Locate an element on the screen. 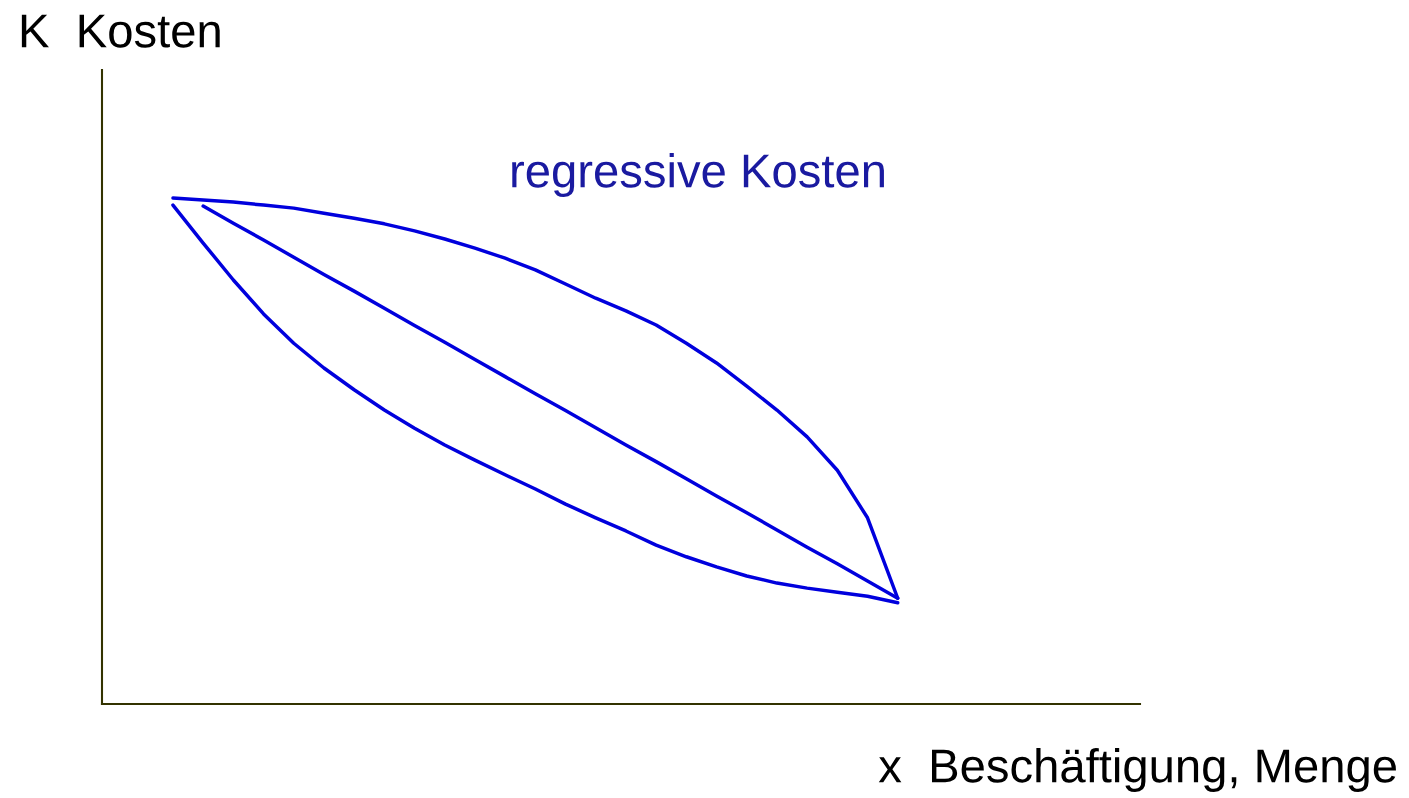 This screenshot has height=798, width=1409. y-axis-title: K Kosten is located at coordinates (120, 31).